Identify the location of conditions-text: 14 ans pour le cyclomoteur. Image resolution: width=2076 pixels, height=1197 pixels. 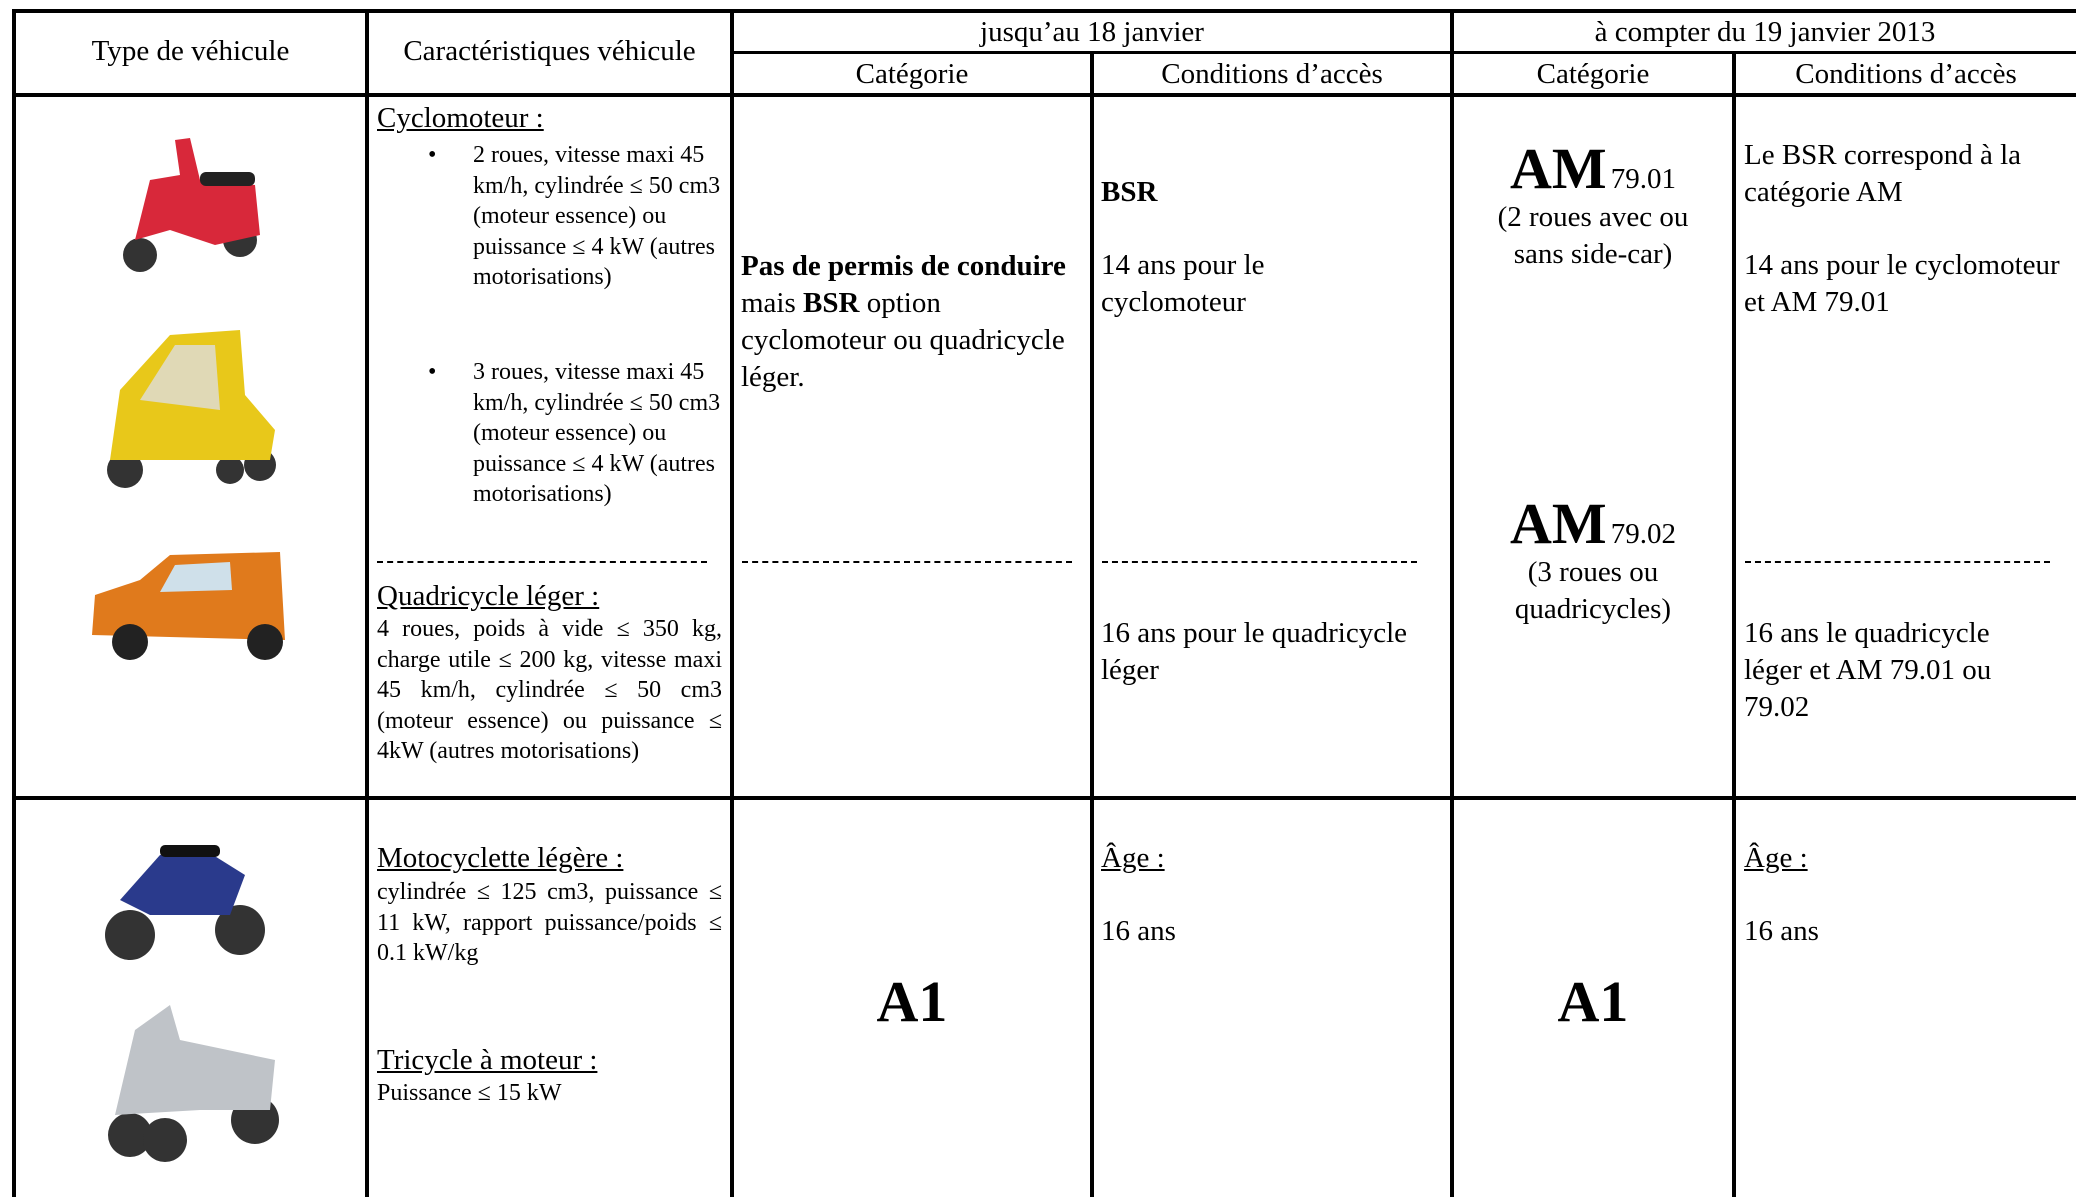
(1183, 283).